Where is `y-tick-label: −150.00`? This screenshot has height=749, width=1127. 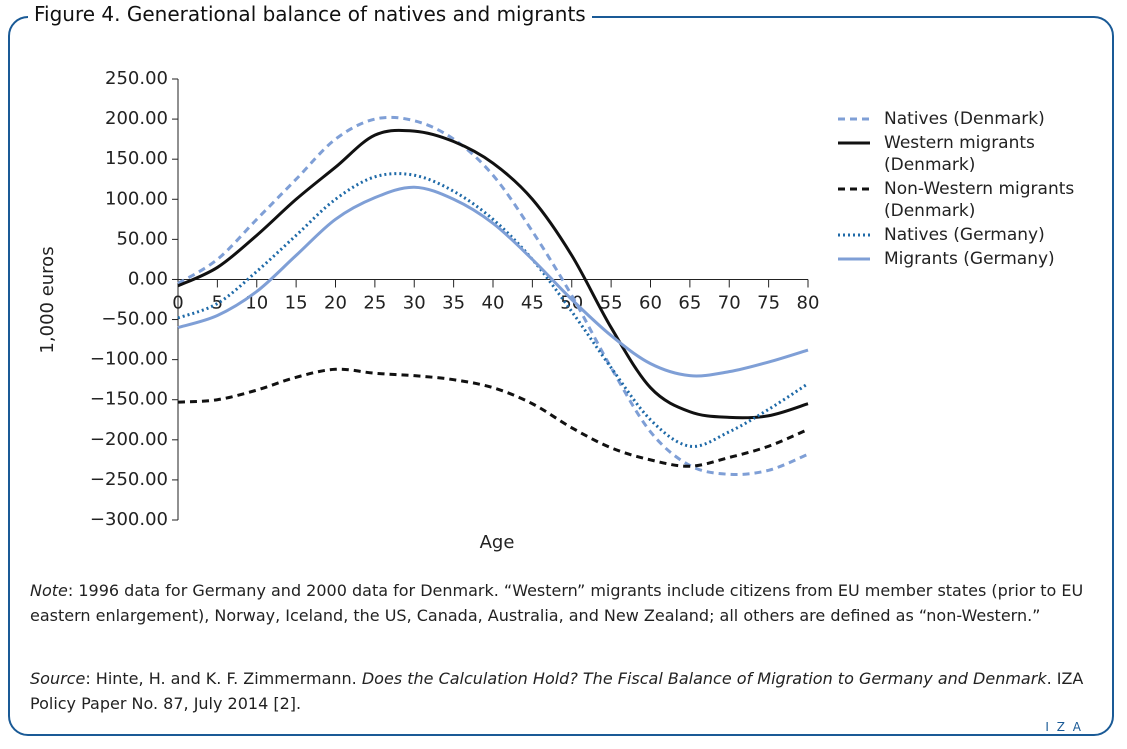 y-tick-label: −150.00 is located at coordinates (129, 399).